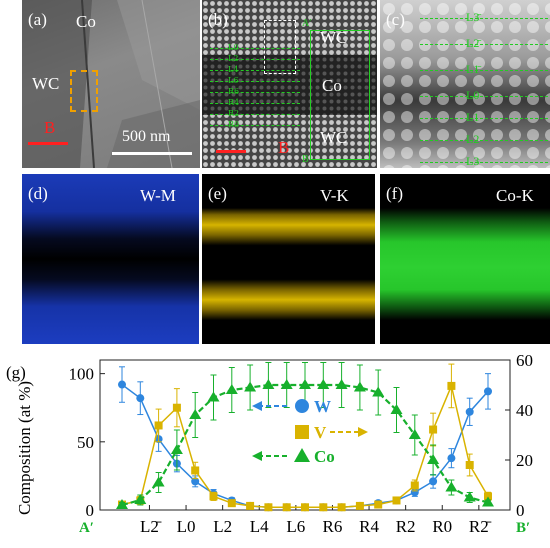 The image size is (550, 548). Describe the element at coordinates (524, 410) in the screenshot. I see `y-tick-label-right: 40` at that location.